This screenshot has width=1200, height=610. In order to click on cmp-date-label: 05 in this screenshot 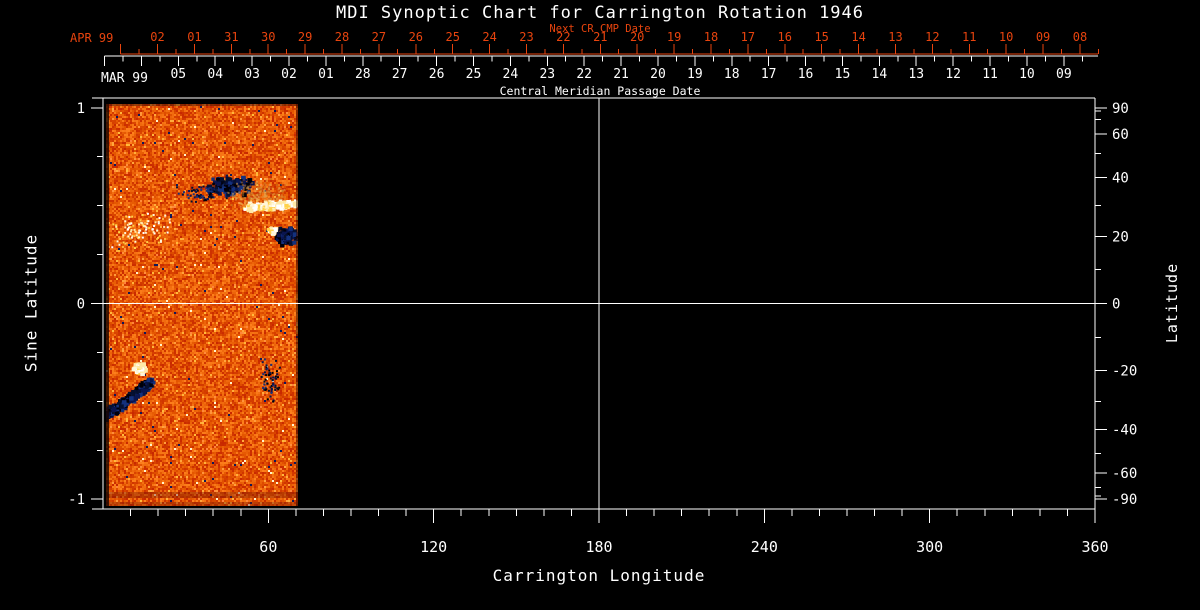, I will do `click(178, 74)`.